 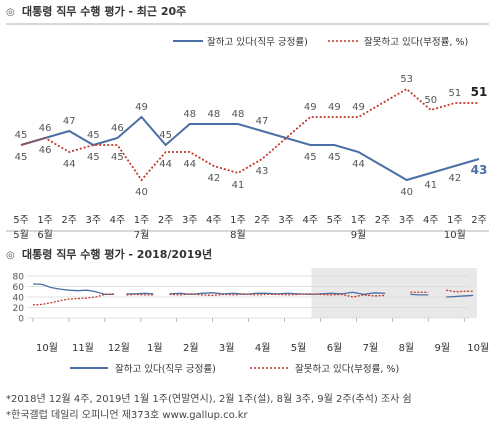 I want to click on top-legend-approve-label: 잘하고 있다(직무 긍정률), so click(x=257, y=42).